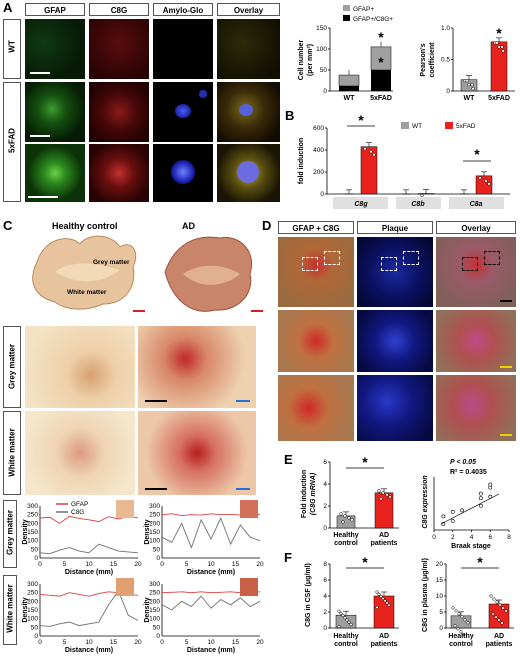 This screenshot has height=657, width=520. Describe the element at coordinates (12, 367) in the screenshot. I see `row-label-box-grey` at that location.